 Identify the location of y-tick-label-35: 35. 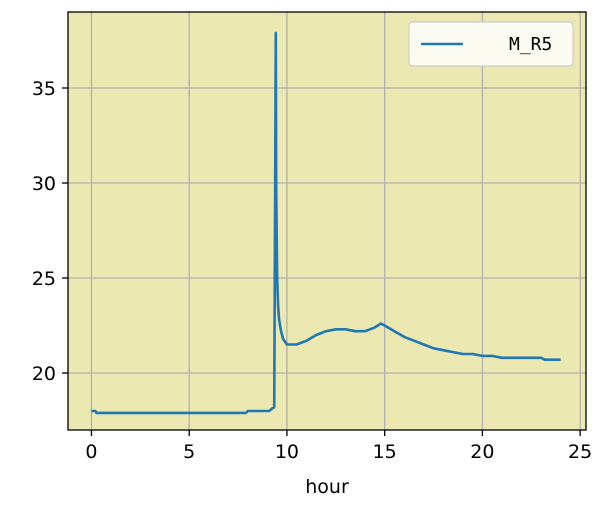
(44, 89).